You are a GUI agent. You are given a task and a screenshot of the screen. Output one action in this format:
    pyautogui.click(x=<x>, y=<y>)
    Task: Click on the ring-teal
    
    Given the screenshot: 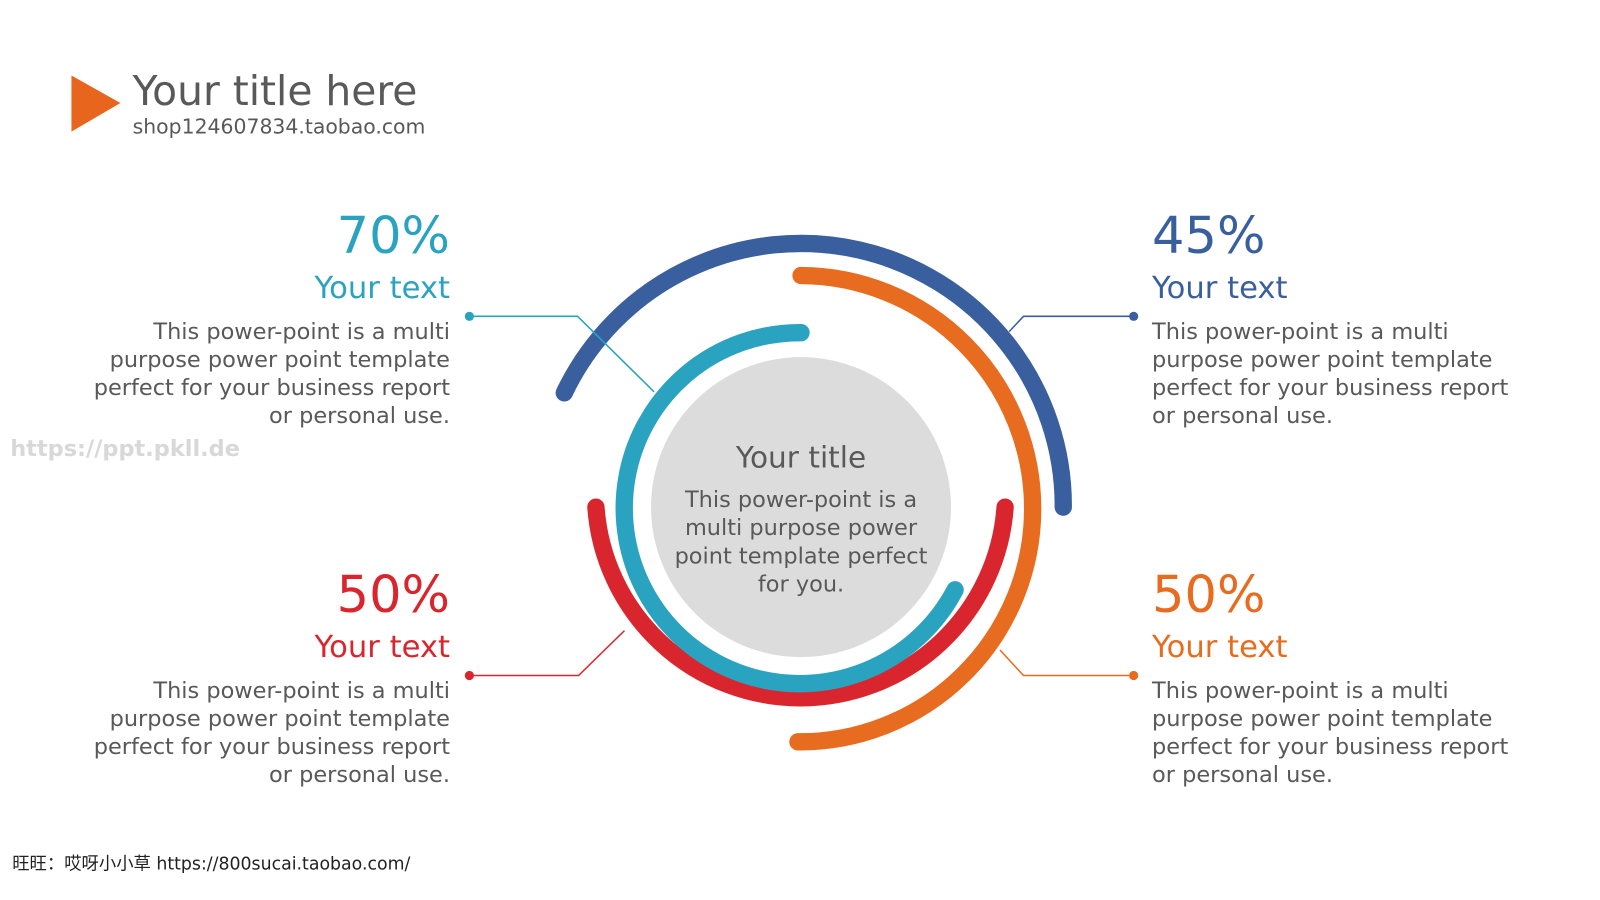 What is the action you would take?
    pyautogui.click(x=789, y=508)
    